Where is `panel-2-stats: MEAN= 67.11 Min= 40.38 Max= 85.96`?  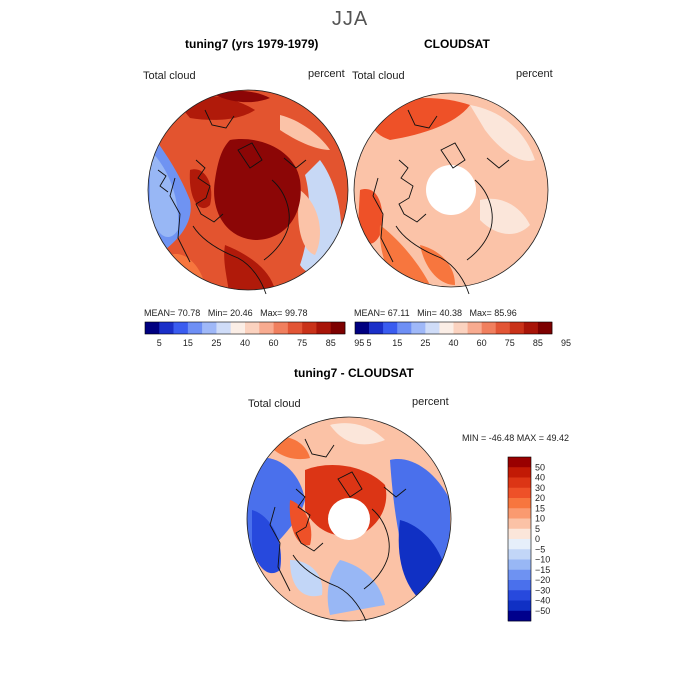 panel-2-stats: MEAN= 67.11 Min= 40.38 Max= 85.96 is located at coordinates (435, 313).